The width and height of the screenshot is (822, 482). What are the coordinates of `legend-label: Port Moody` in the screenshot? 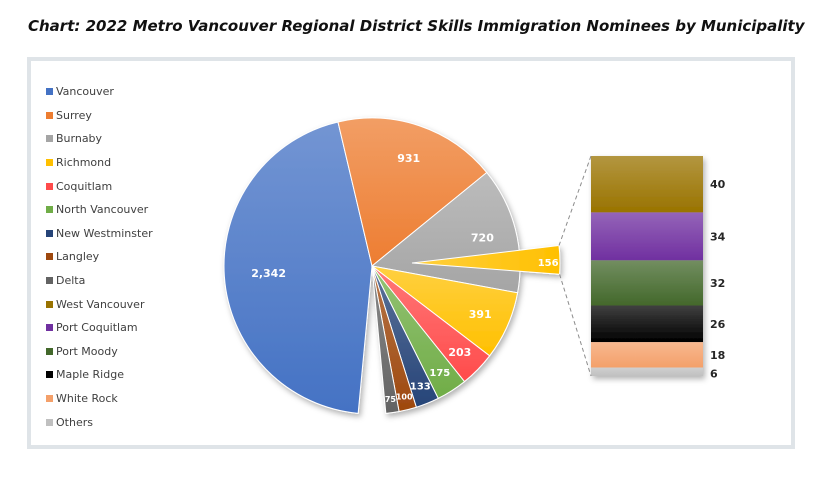 It's located at (87, 351).